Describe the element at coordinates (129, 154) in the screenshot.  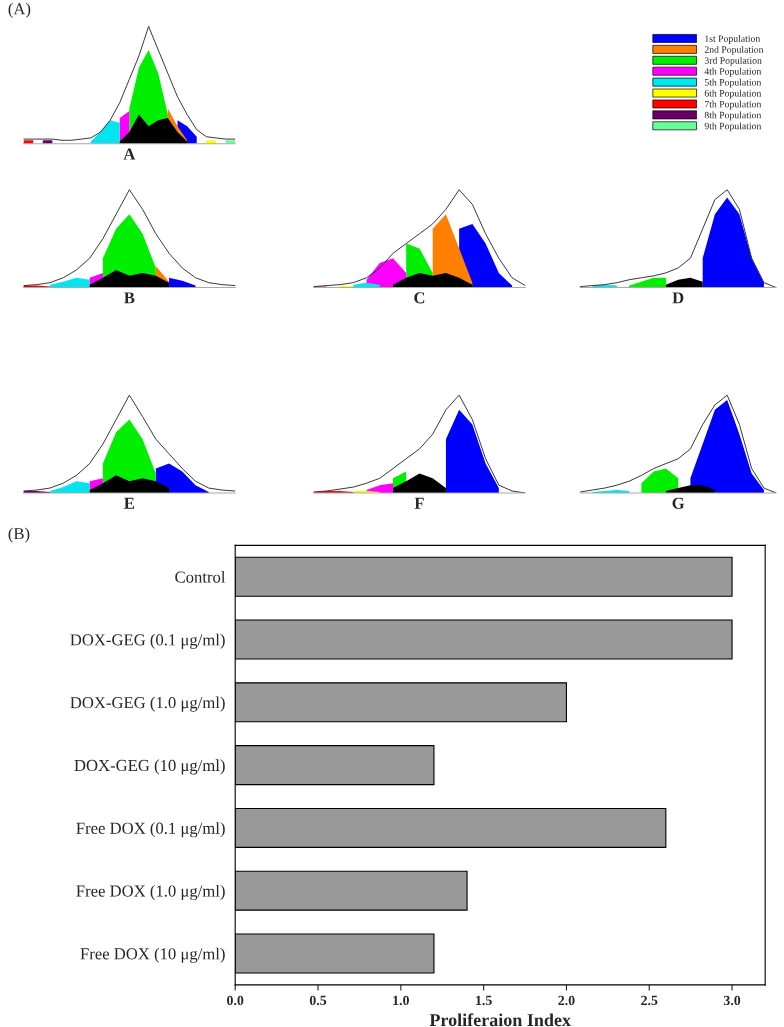
I see `x-axis-title: A` at that location.